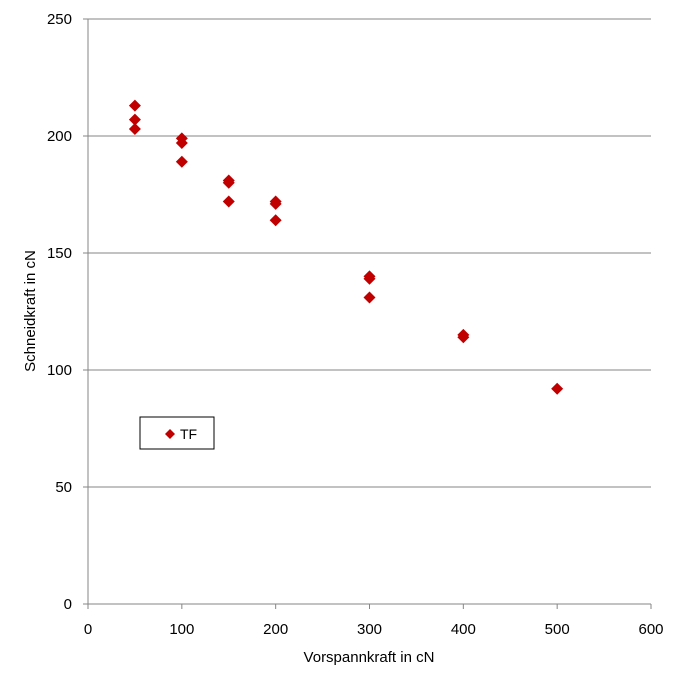 This screenshot has width=679, height=679. What do you see at coordinates (275, 629) in the screenshot?
I see `x-tick-label: 200` at bounding box center [275, 629].